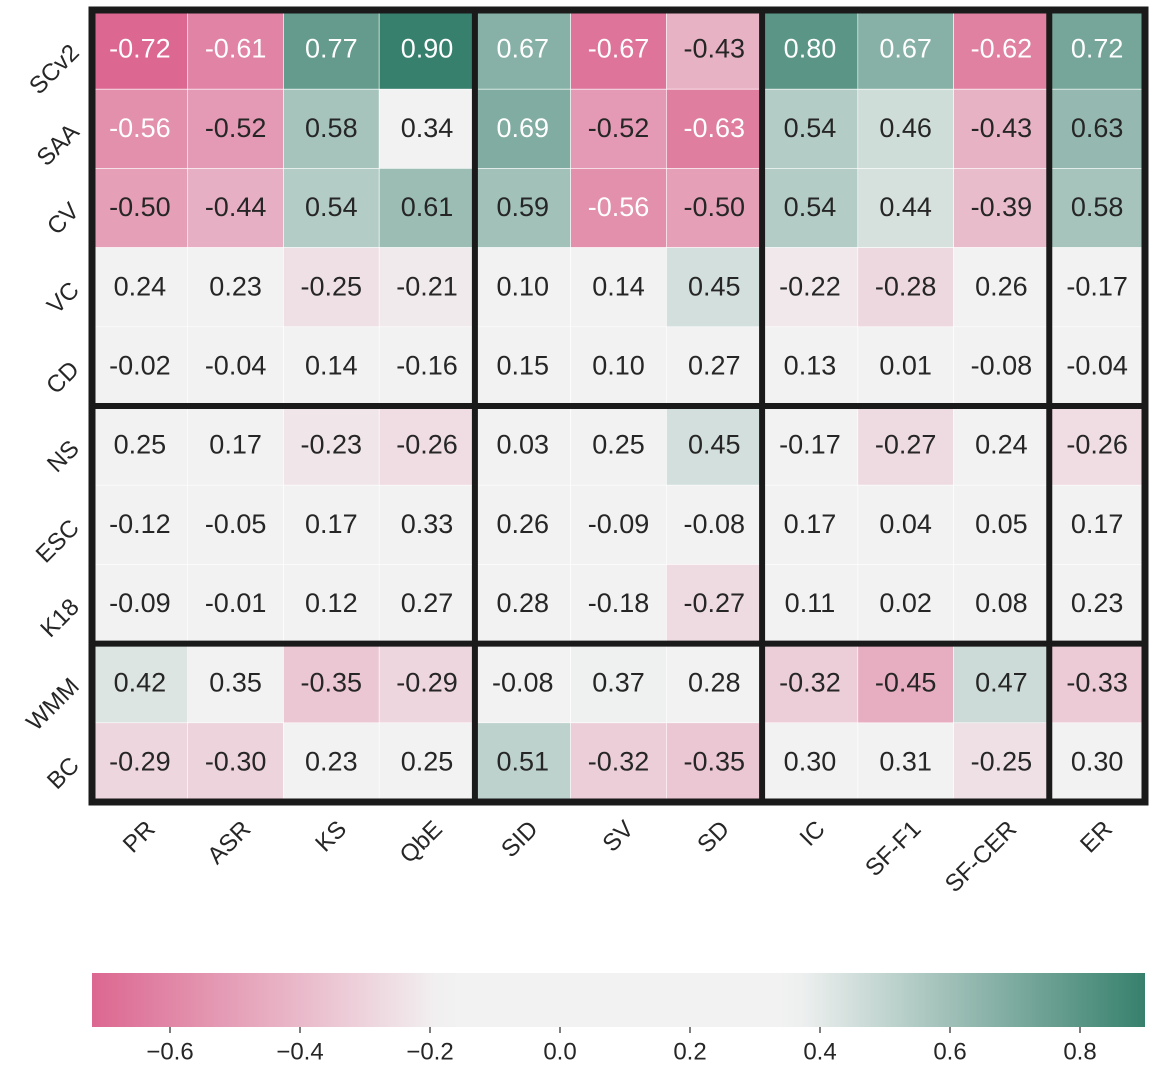 The height and width of the screenshot is (1076, 1155). I want to click on cell-label: 0.08, so click(1001, 603).